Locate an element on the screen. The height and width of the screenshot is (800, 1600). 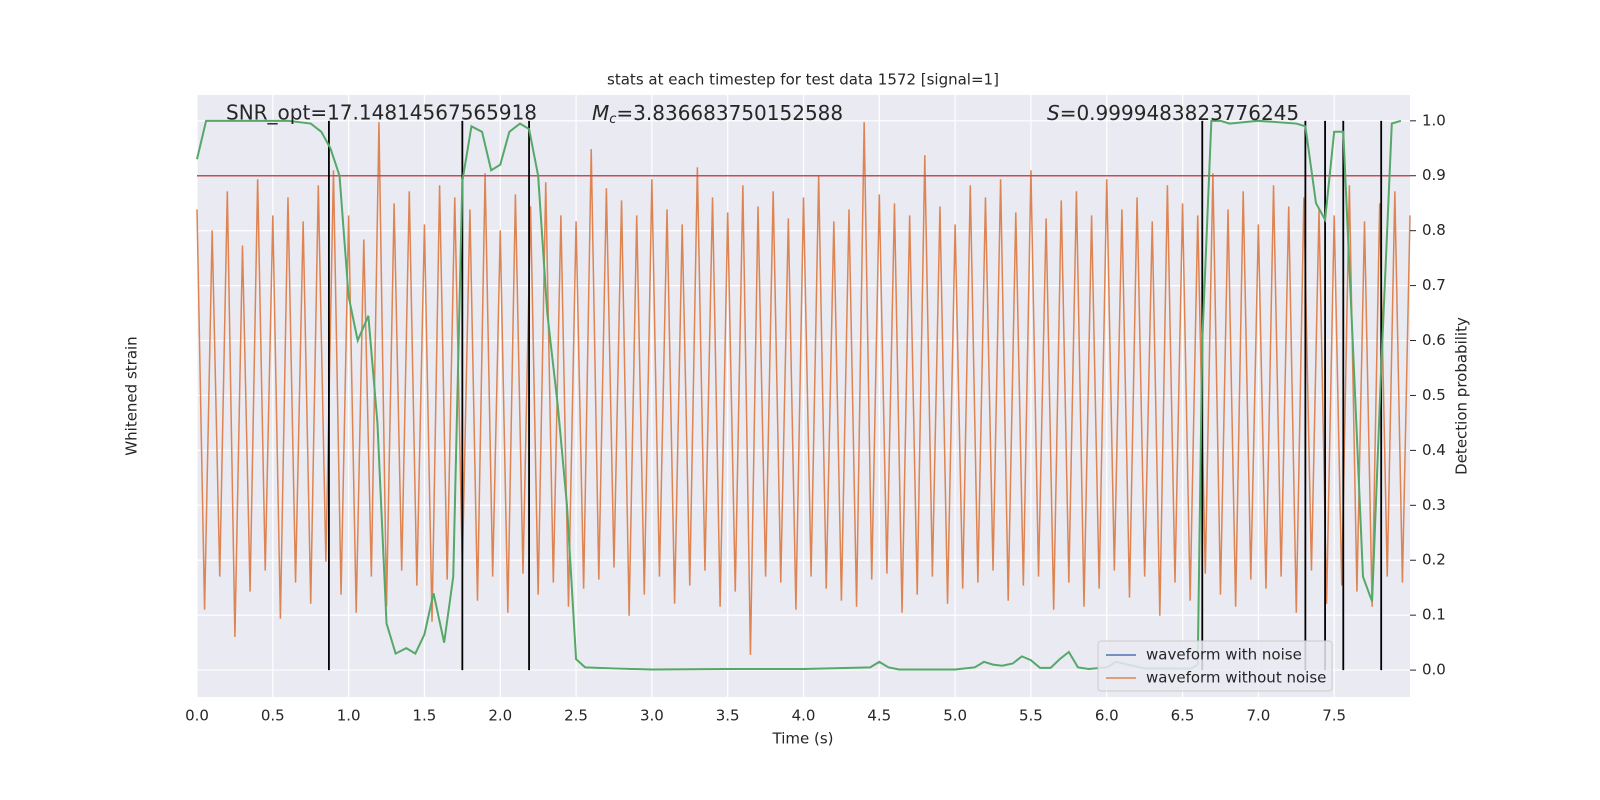
legend-box is located at coordinates (1215, 666).